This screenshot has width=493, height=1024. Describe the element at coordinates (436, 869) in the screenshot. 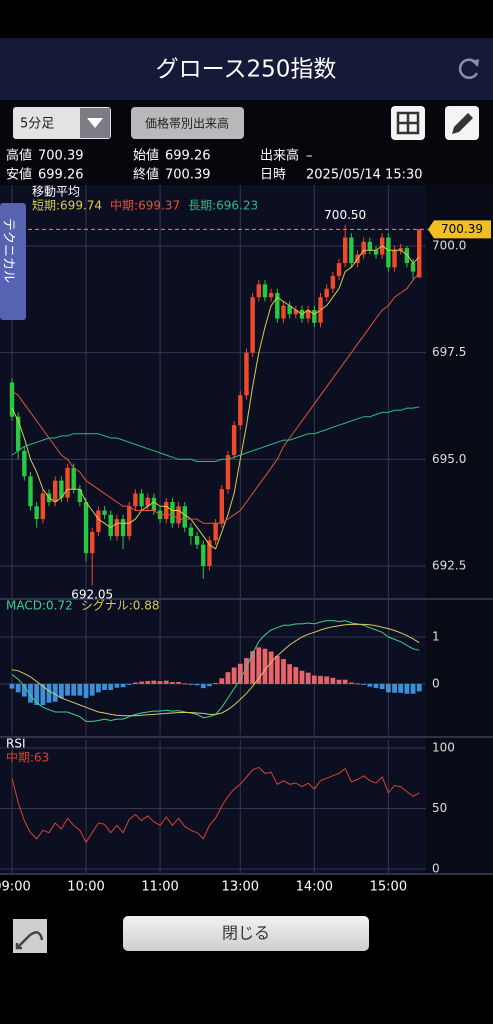

I see `y-tick-label: 0` at that location.